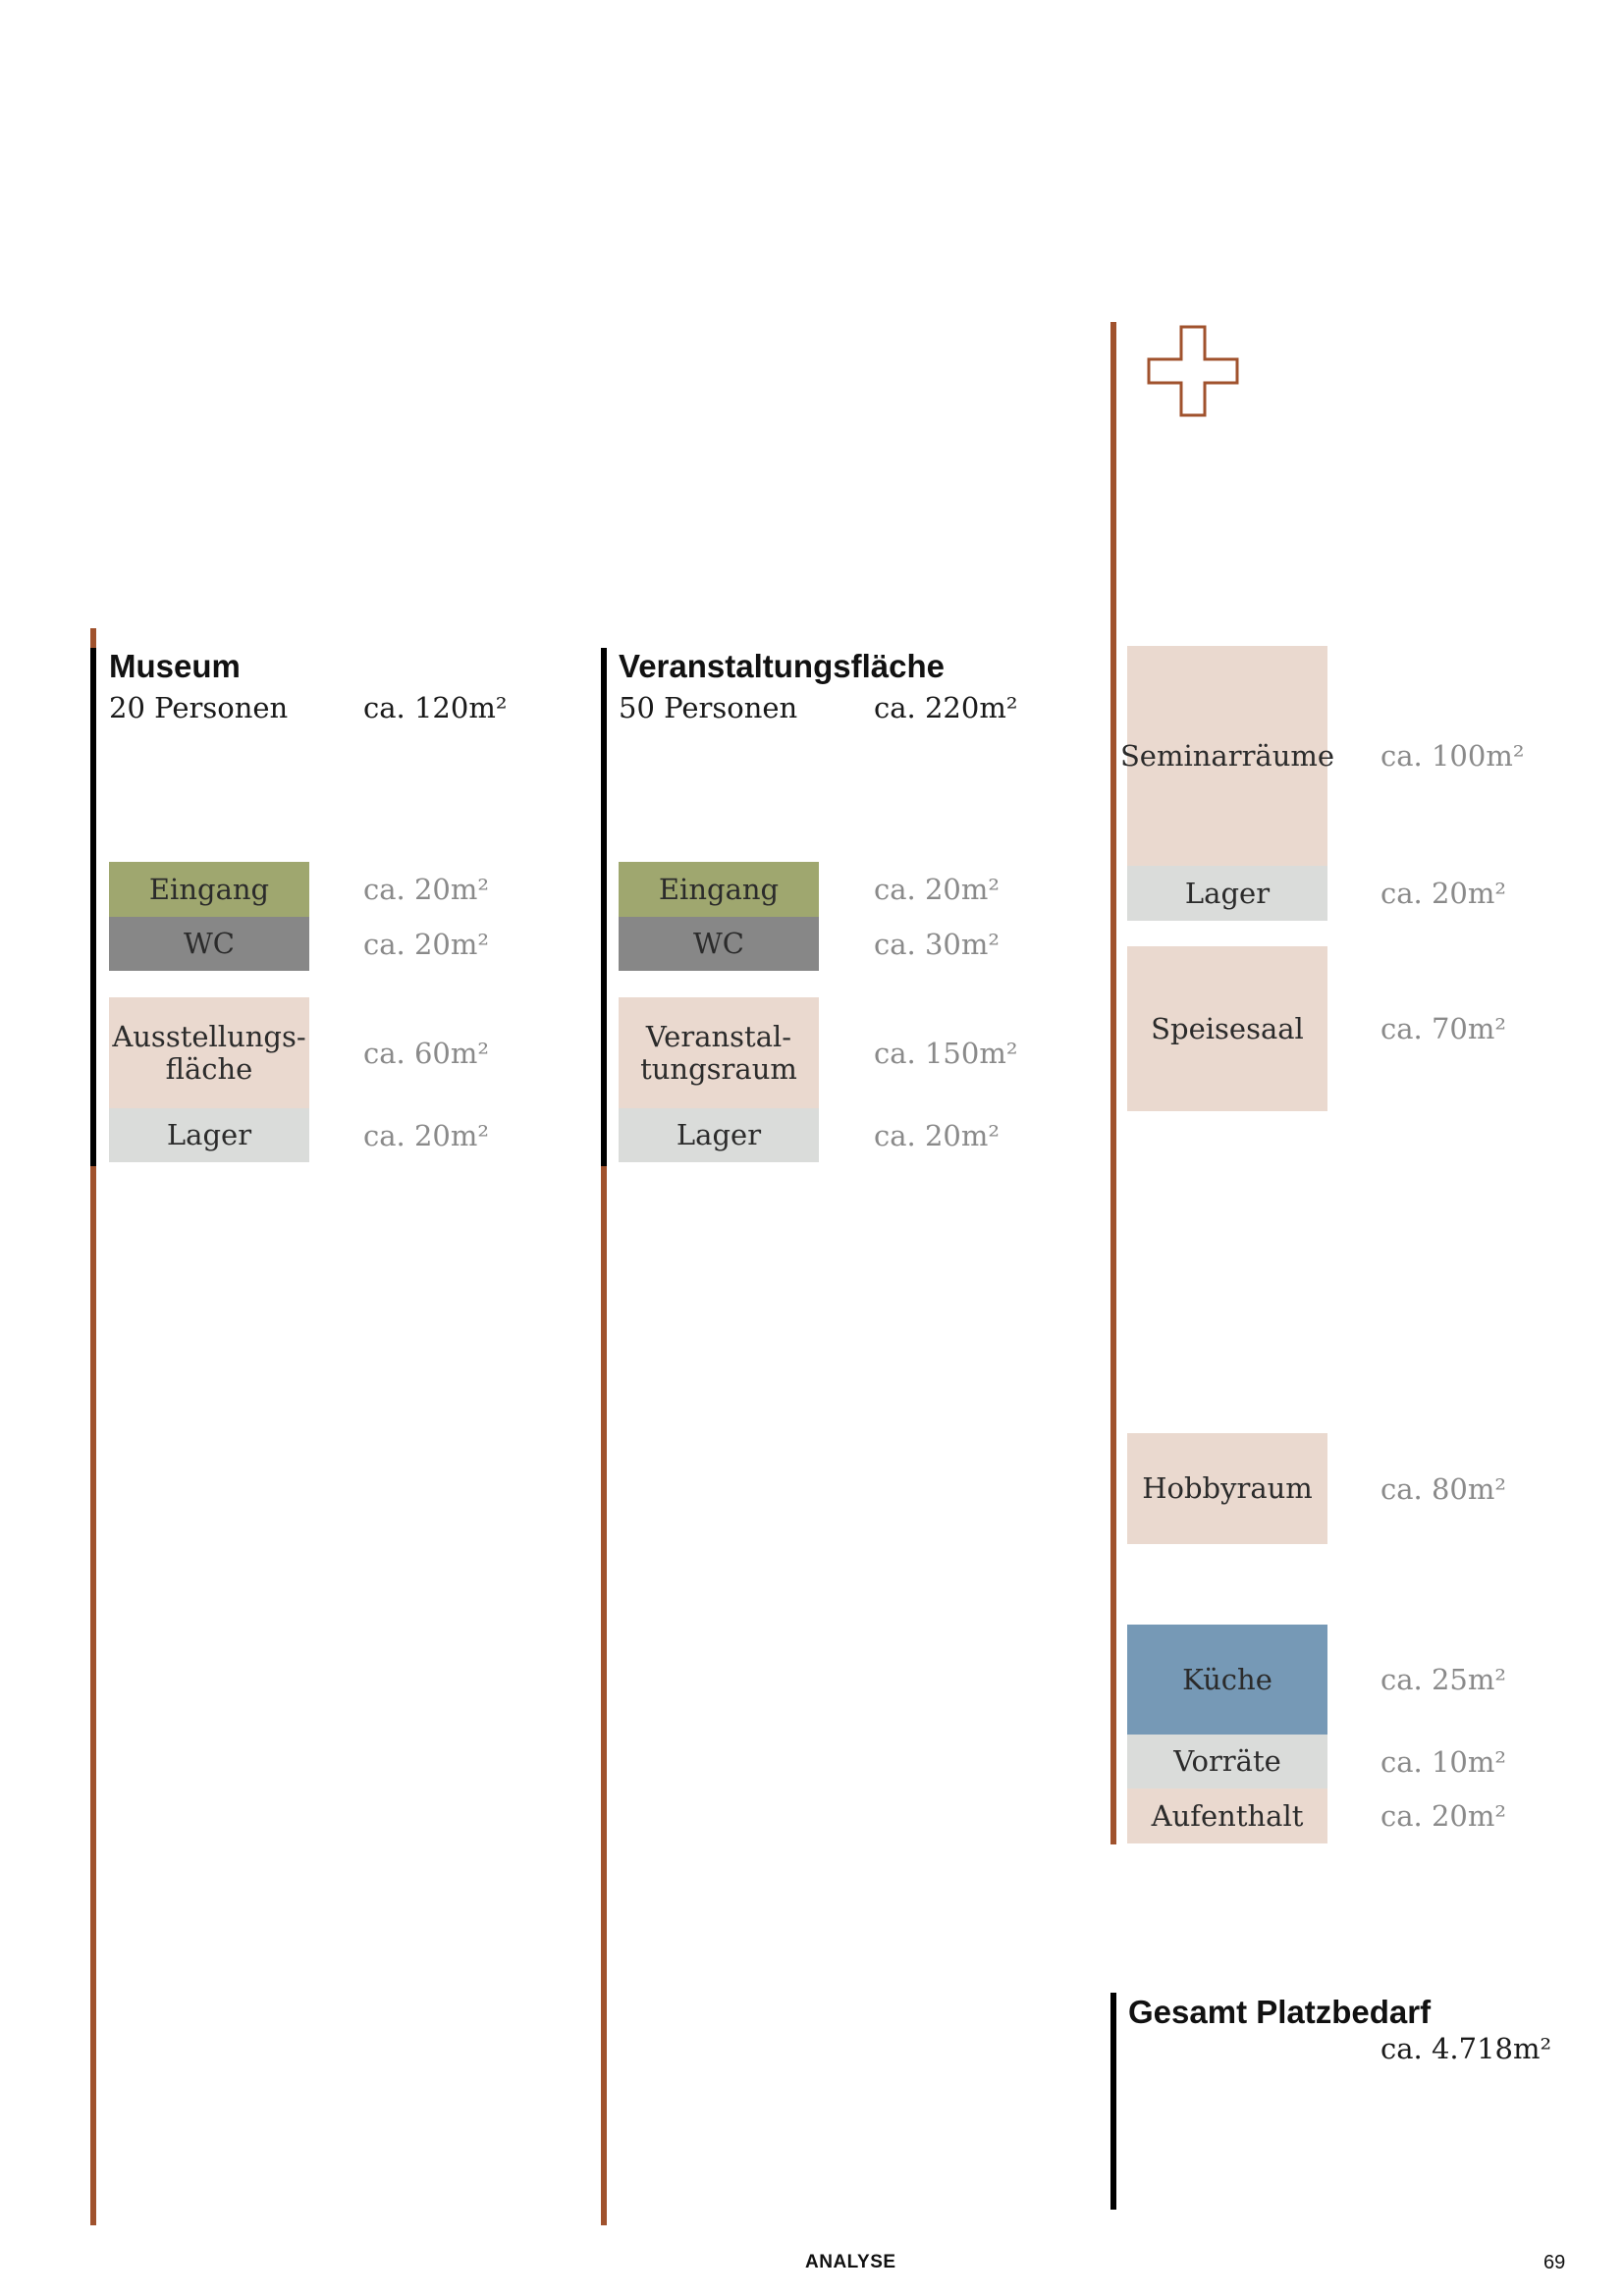 This screenshot has height=2296, width=1624. Describe the element at coordinates (937, 1135) in the screenshot. I see `veranstaltung-area-lager: ca. 20m²` at that location.